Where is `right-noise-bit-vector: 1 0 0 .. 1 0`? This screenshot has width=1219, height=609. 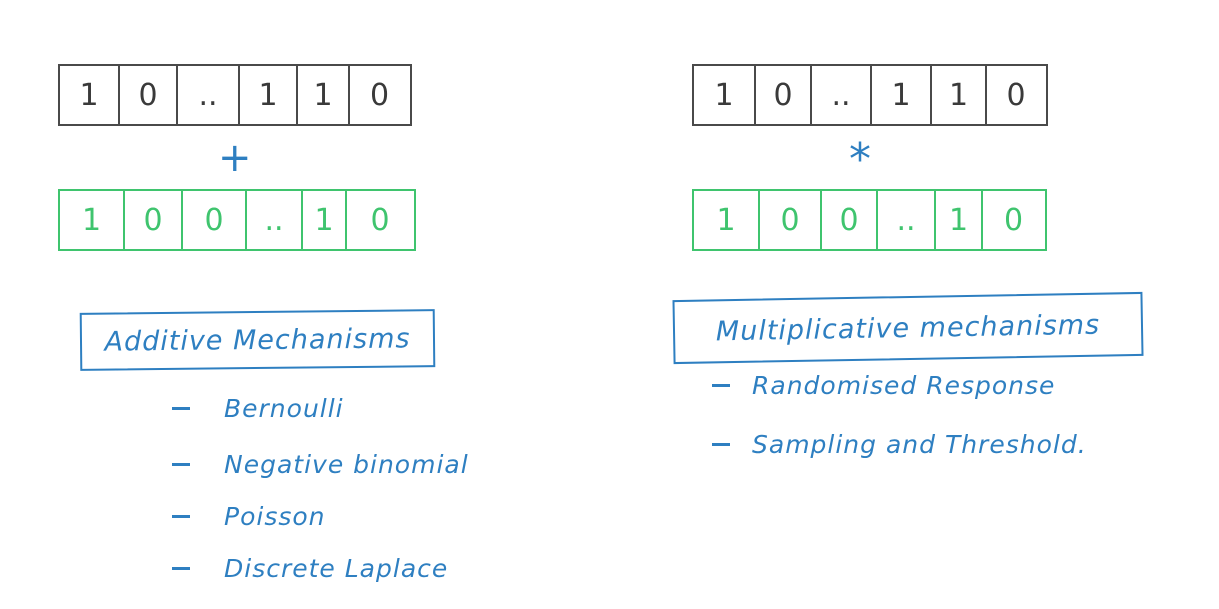 right-noise-bit-vector: 1 0 0 .. 1 0 is located at coordinates (869, 220).